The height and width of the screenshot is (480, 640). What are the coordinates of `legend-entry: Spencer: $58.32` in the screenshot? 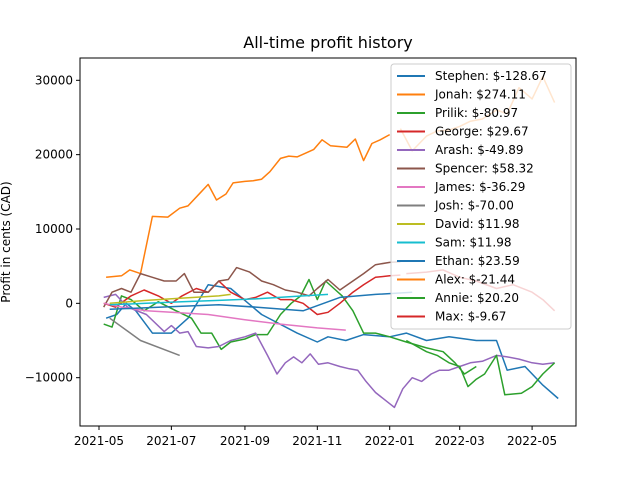 It's located at (484, 169).